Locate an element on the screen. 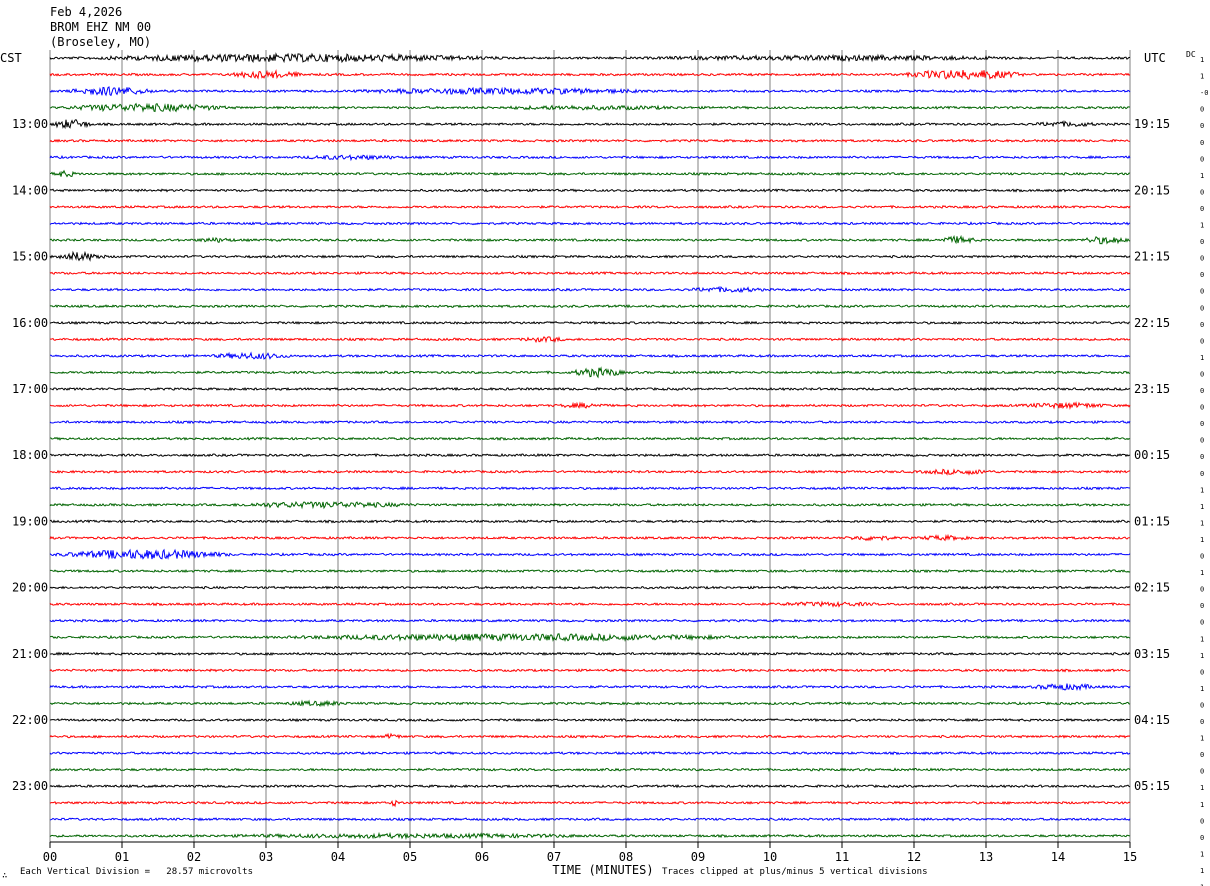 This screenshot has height=886, width=1210. x-tick-label: 06 is located at coordinates (482, 857).